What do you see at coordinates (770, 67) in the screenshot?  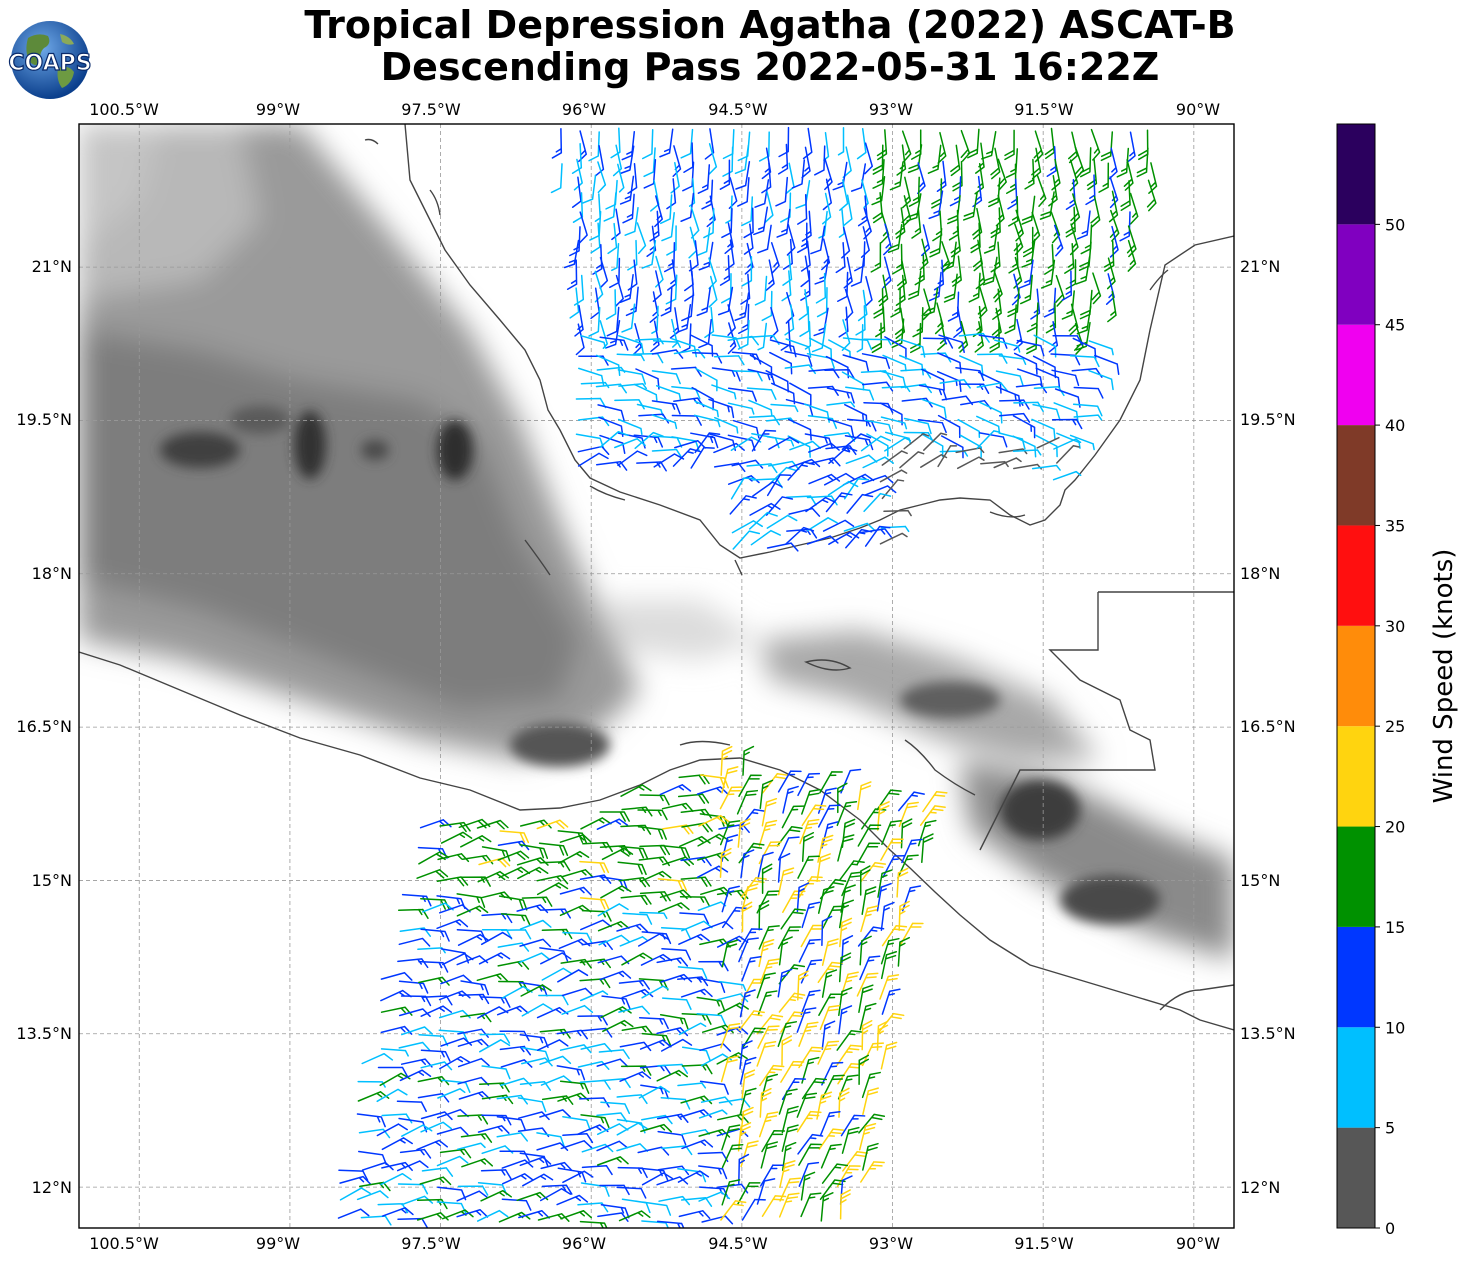 I see `title-line-2: Descending Pass 2022-05-31 16:22Z` at bounding box center [770, 67].